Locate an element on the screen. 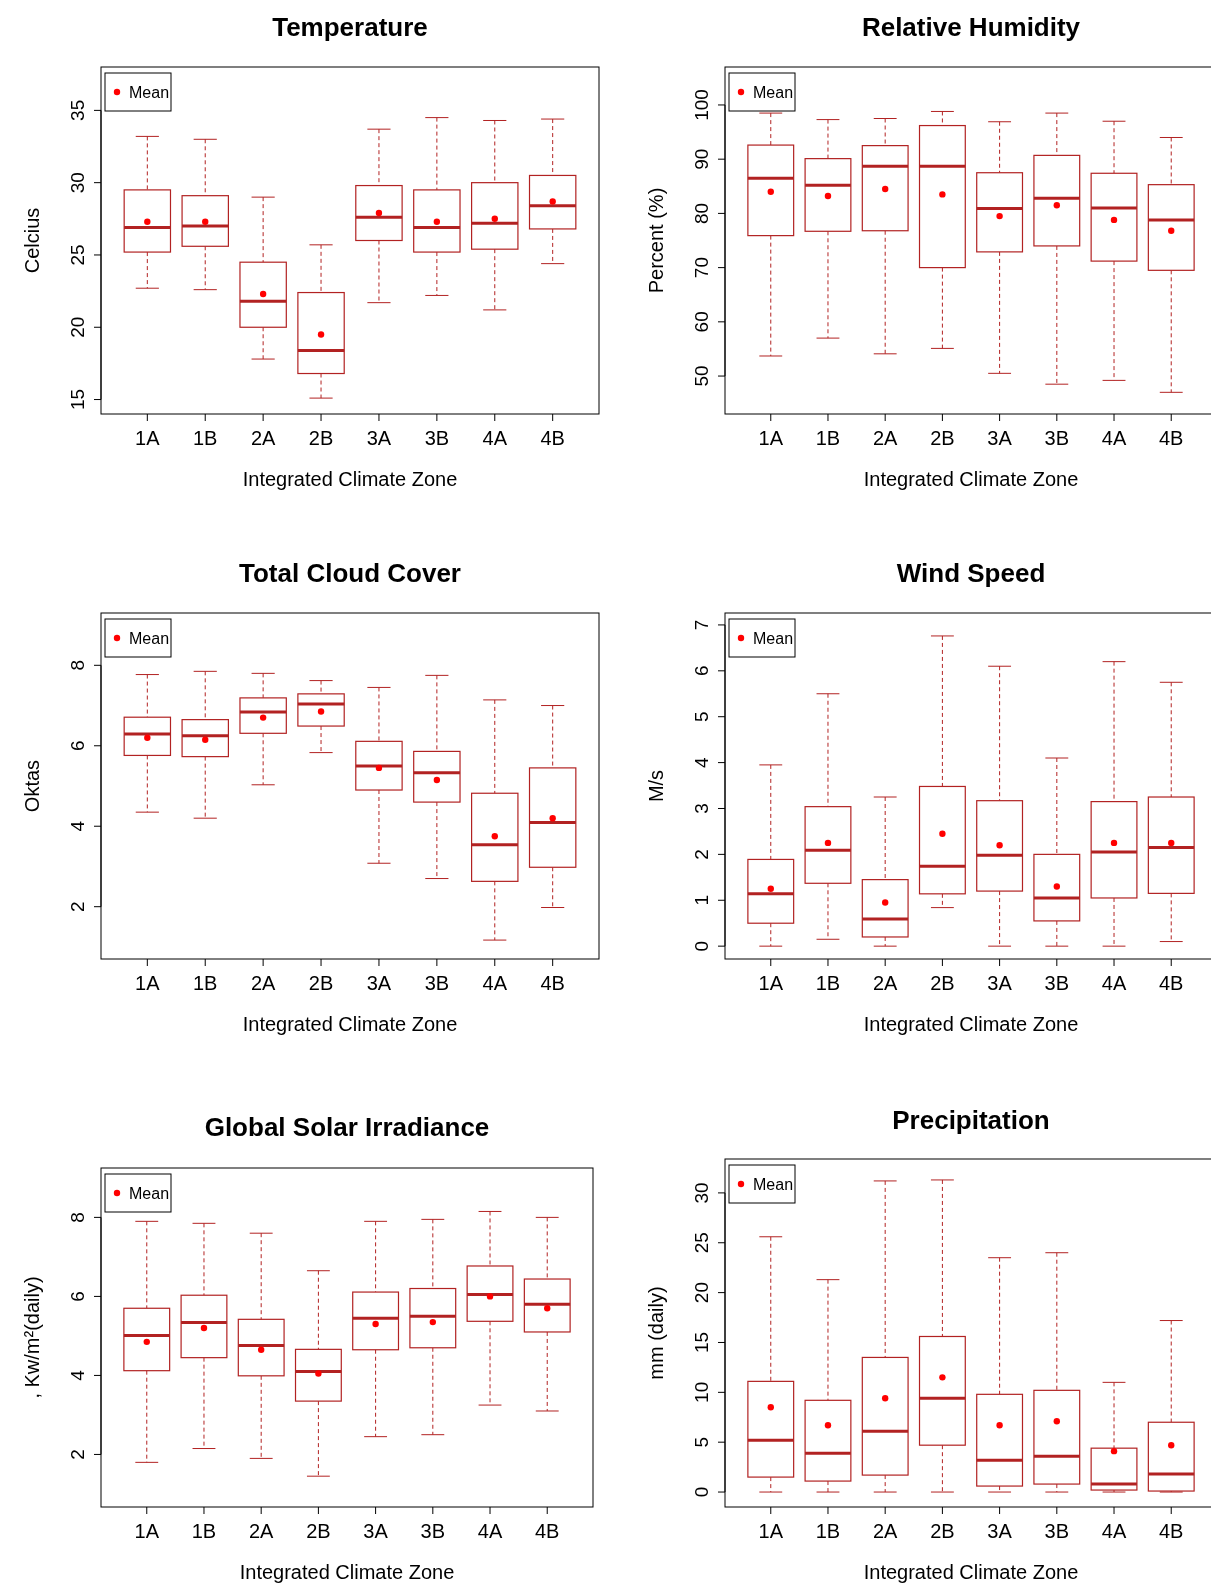 Image resolution: width=1211 pixels, height=1583 pixels. y-tick-label: 0 is located at coordinates (702, 946).